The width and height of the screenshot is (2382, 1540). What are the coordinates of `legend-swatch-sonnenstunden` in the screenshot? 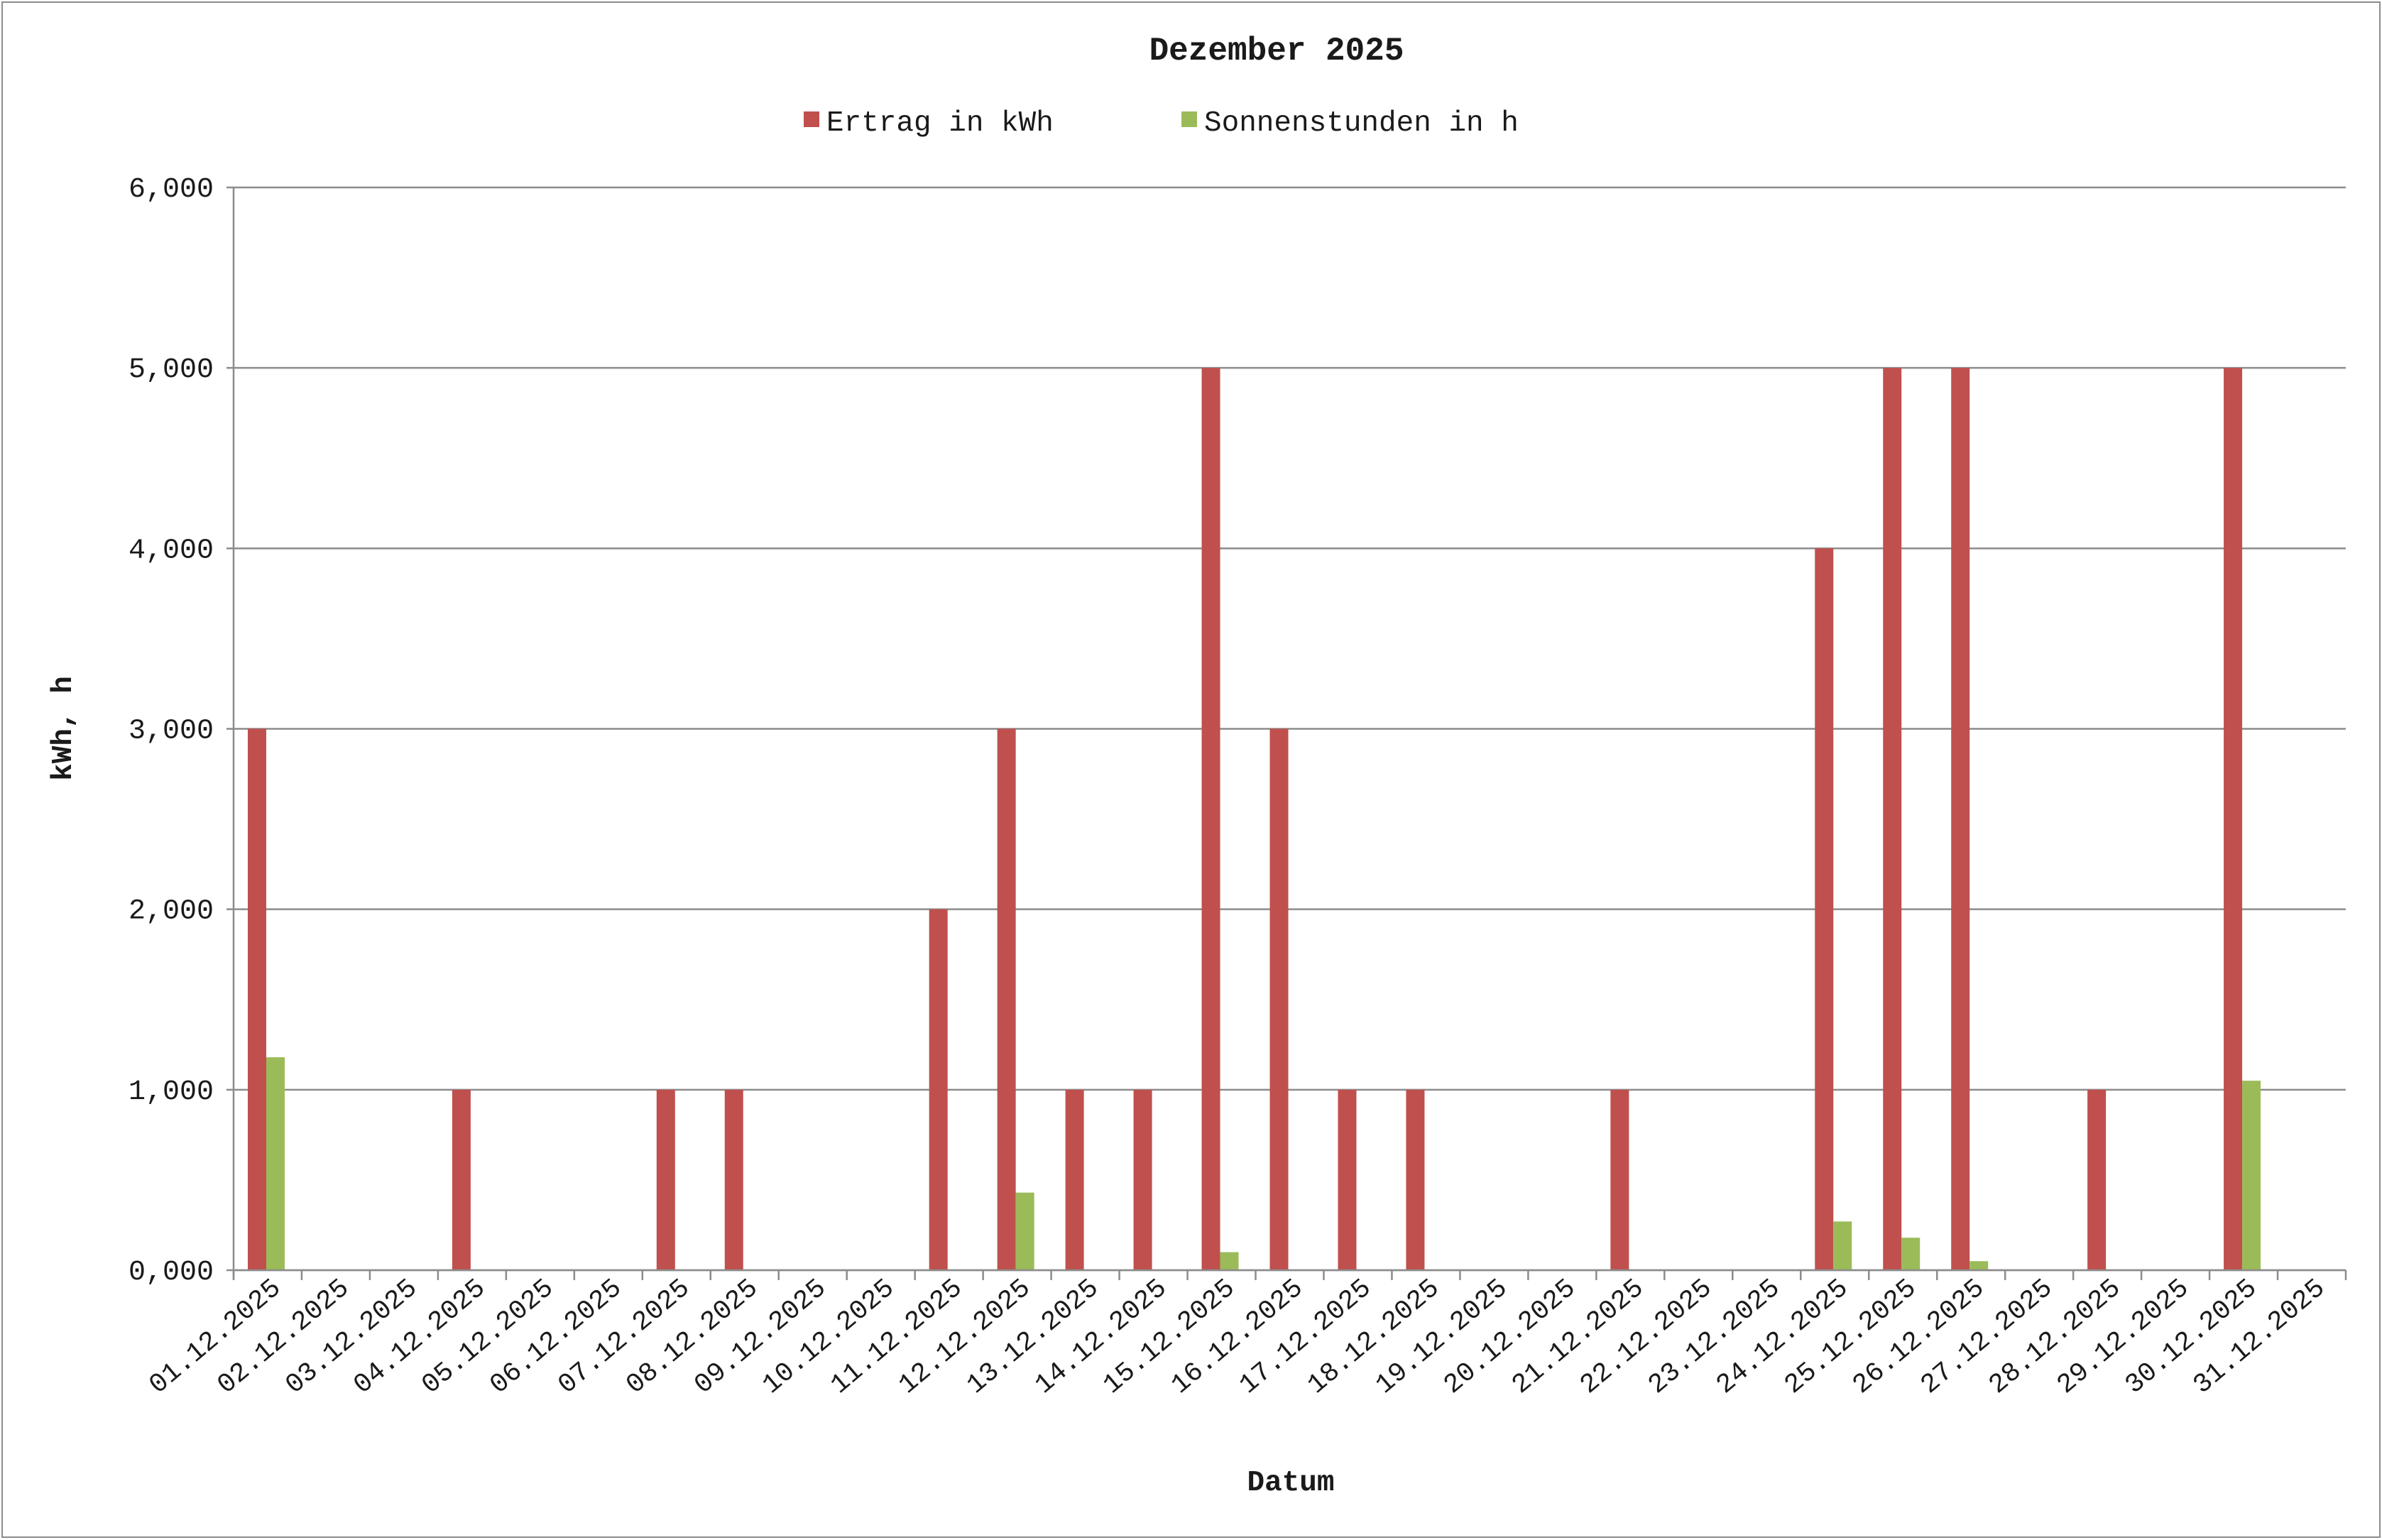 It's located at (1189, 119).